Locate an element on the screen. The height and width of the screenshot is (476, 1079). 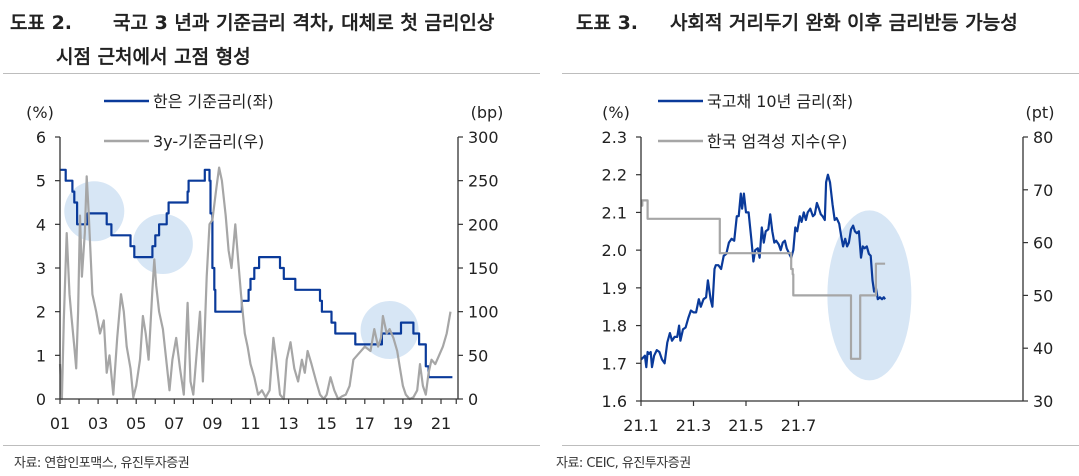
y-left-tick-label: 4 is located at coordinates (41, 224).